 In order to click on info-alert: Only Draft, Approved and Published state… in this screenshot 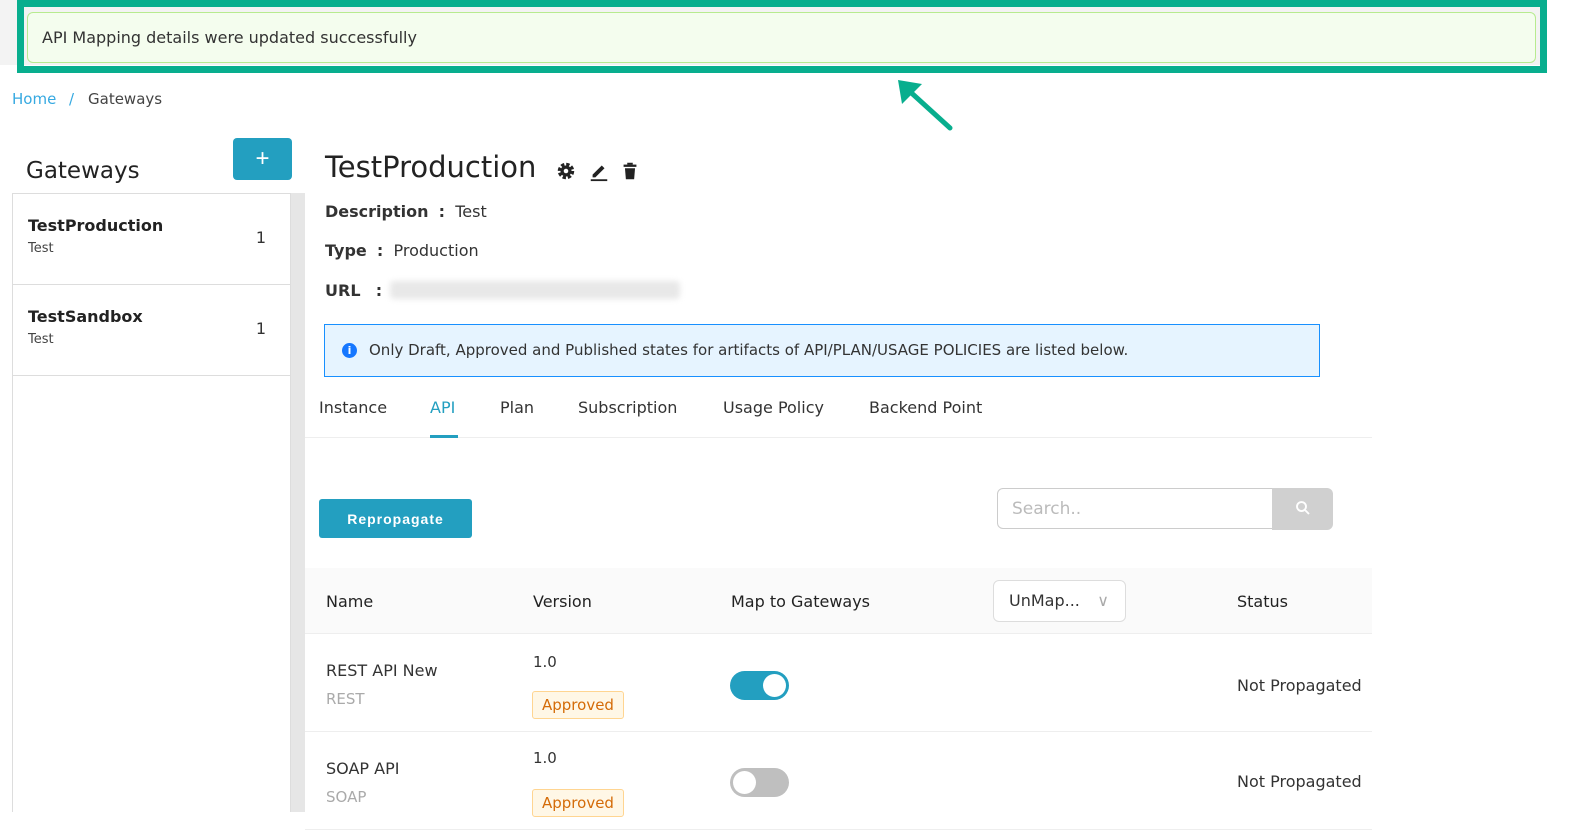, I will do `click(822, 350)`.